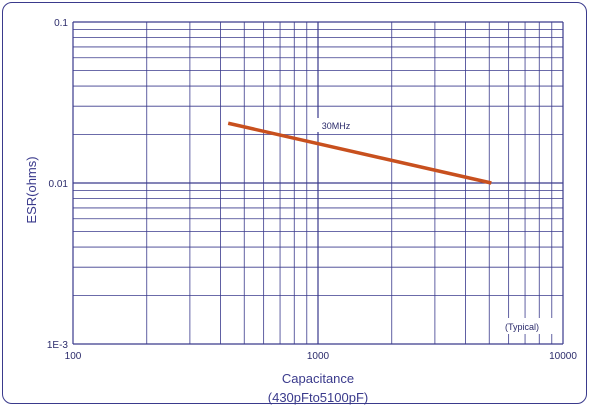 The image size is (591, 408). What do you see at coordinates (563, 356) in the screenshot?
I see `x-tick-label: 10000` at bounding box center [563, 356].